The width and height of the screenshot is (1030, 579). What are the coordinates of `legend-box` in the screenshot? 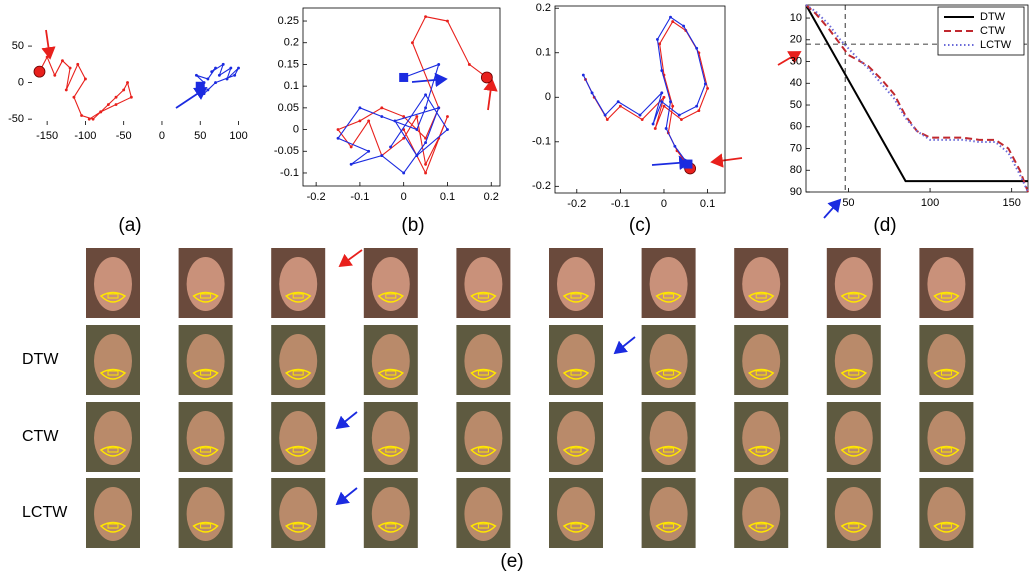 It's located at (981, 31).